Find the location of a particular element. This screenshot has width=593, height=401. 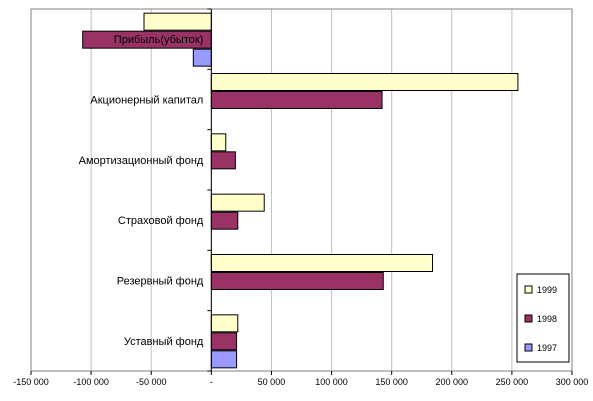

category-label: Страховой фонд is located at coordinates (161, 221).